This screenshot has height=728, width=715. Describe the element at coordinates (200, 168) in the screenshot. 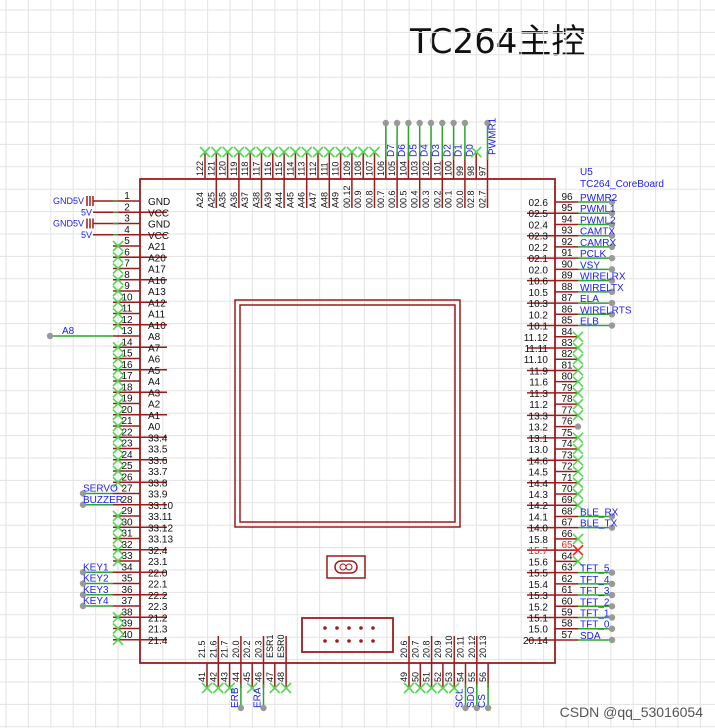

I see `pin-number: 122` at that location.